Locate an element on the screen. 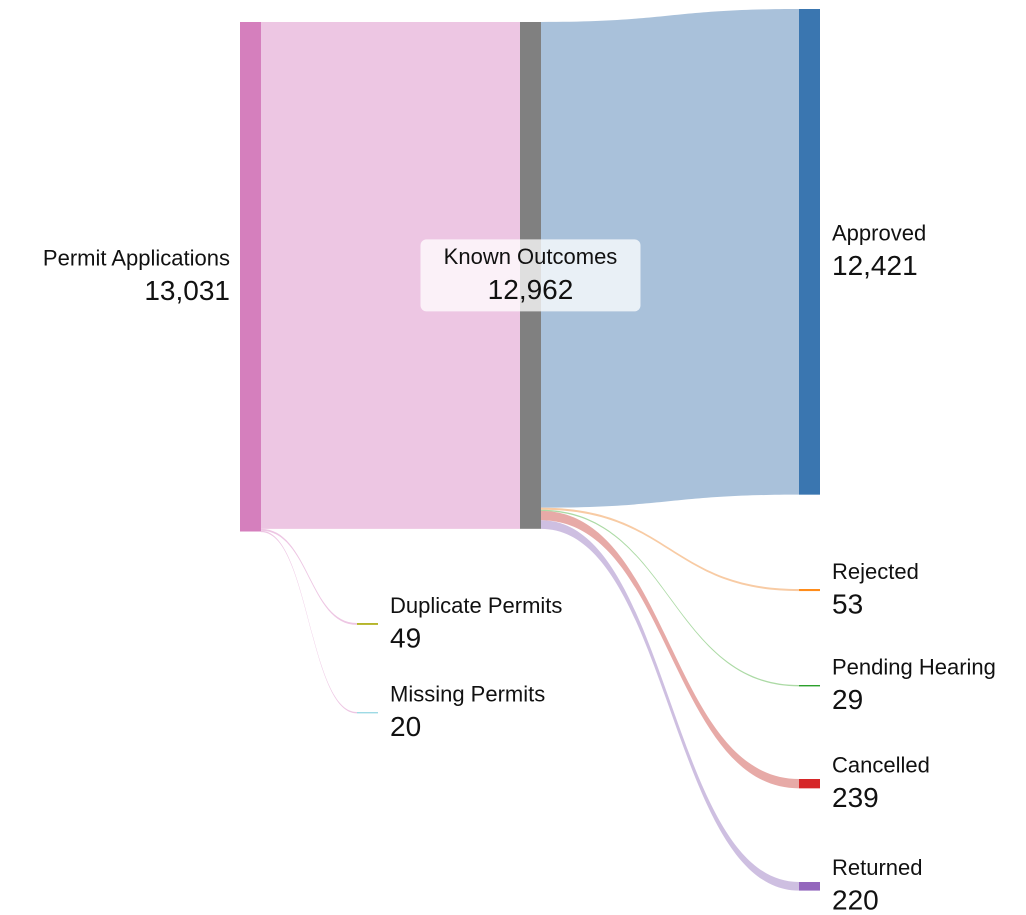 This screenshot has width=1026, height=915. node-value: 13,031 is located at coordinates (187, 290).